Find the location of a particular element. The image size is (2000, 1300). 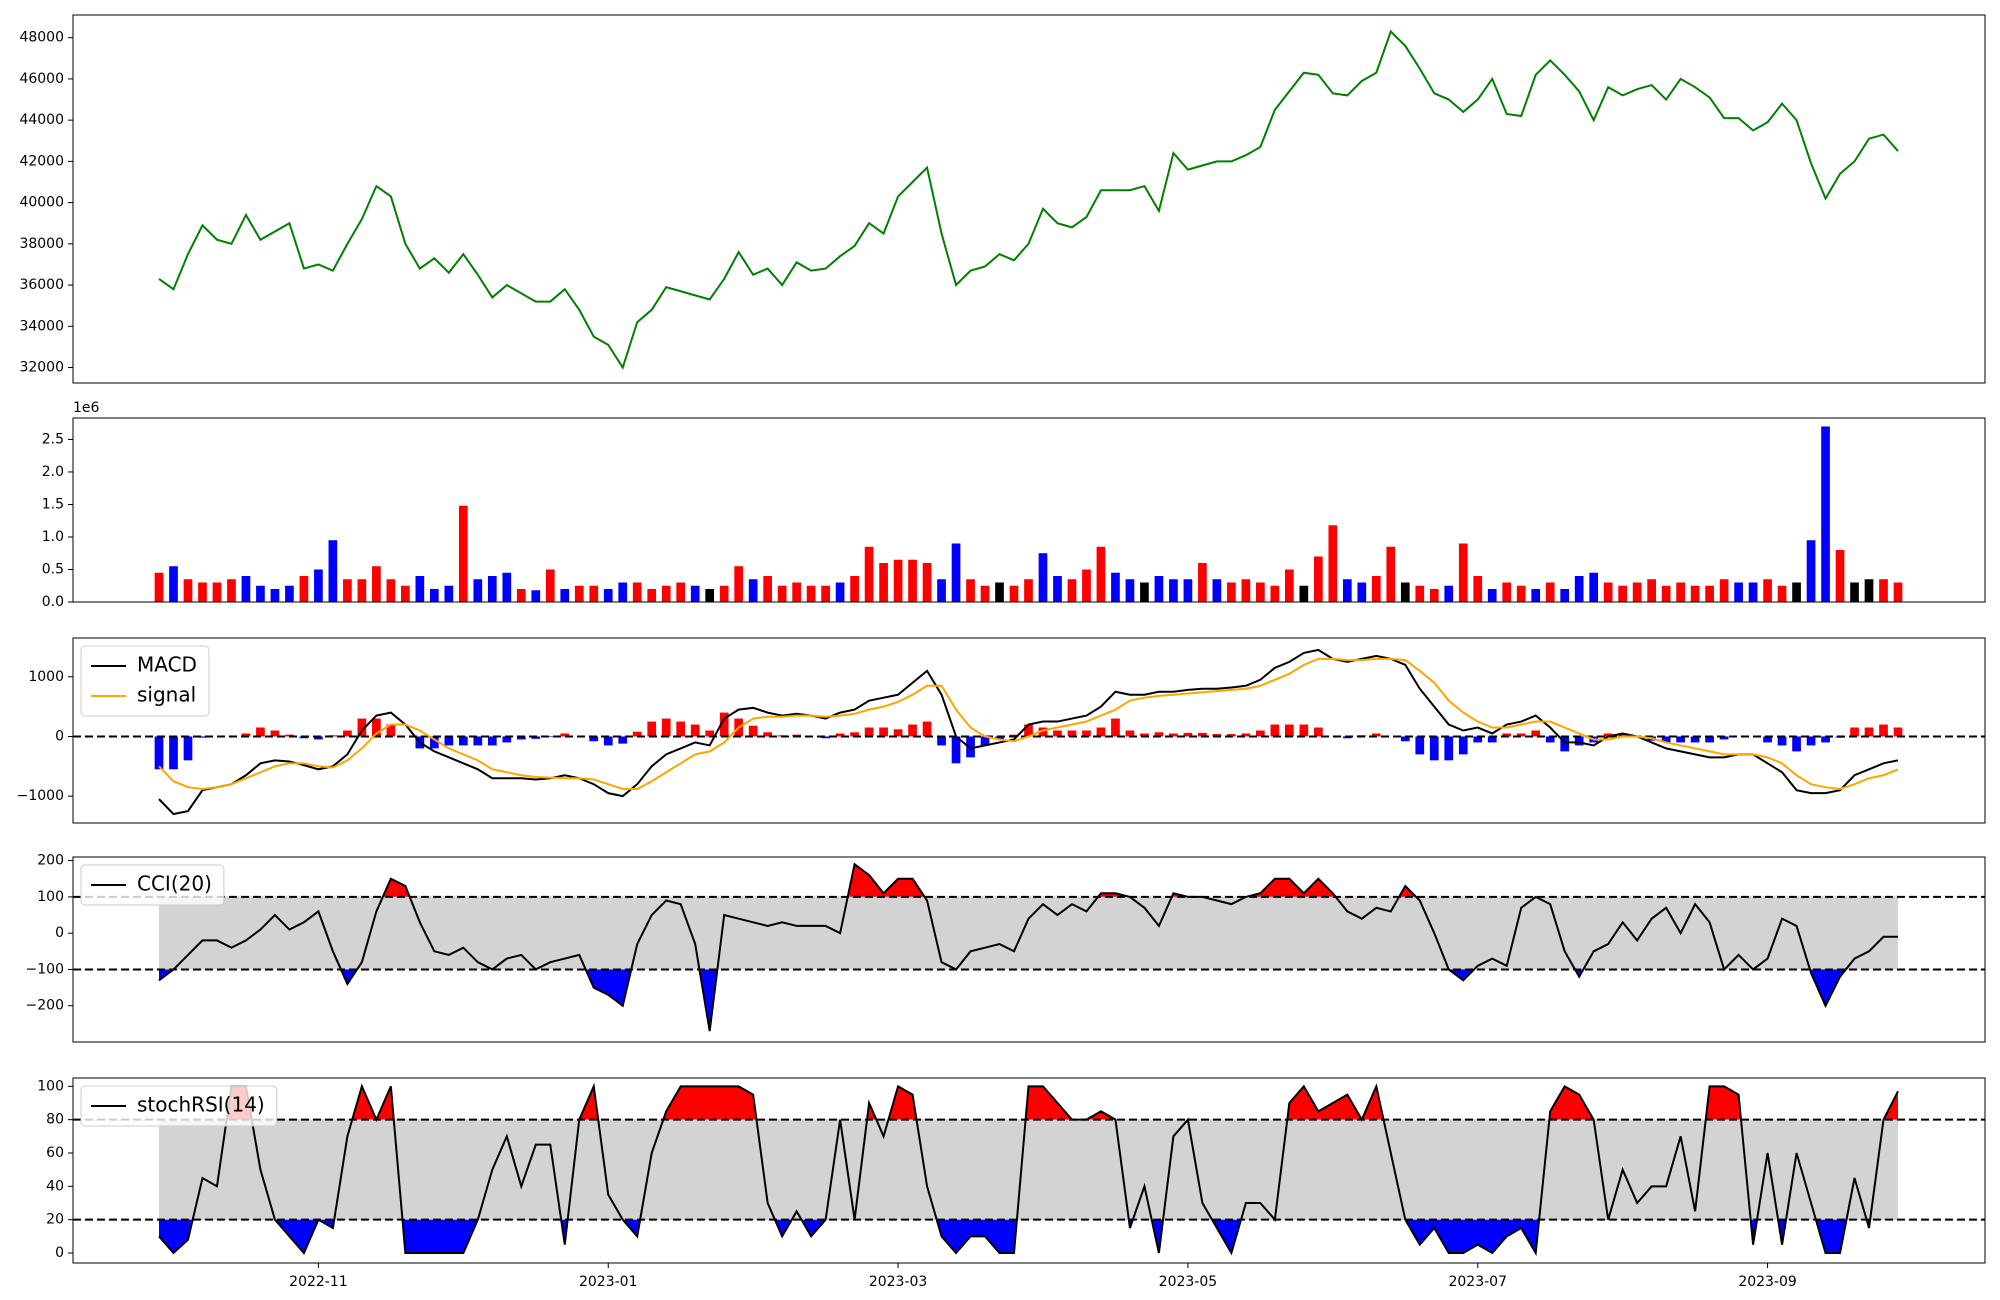

y-tick-label: 0.0 is located at coordinates (53, 602).